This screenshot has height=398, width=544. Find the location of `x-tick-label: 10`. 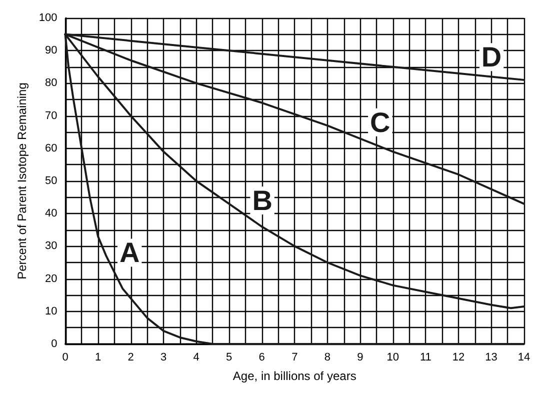

x-tick-label: 10 is located at coordinates (393, 358).